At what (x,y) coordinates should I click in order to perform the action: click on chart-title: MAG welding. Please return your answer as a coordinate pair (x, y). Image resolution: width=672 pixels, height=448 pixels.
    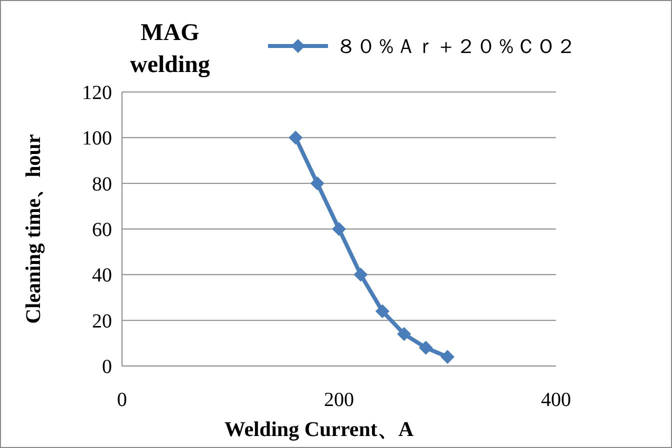
    Looking at the image, I should click on (170, 49).